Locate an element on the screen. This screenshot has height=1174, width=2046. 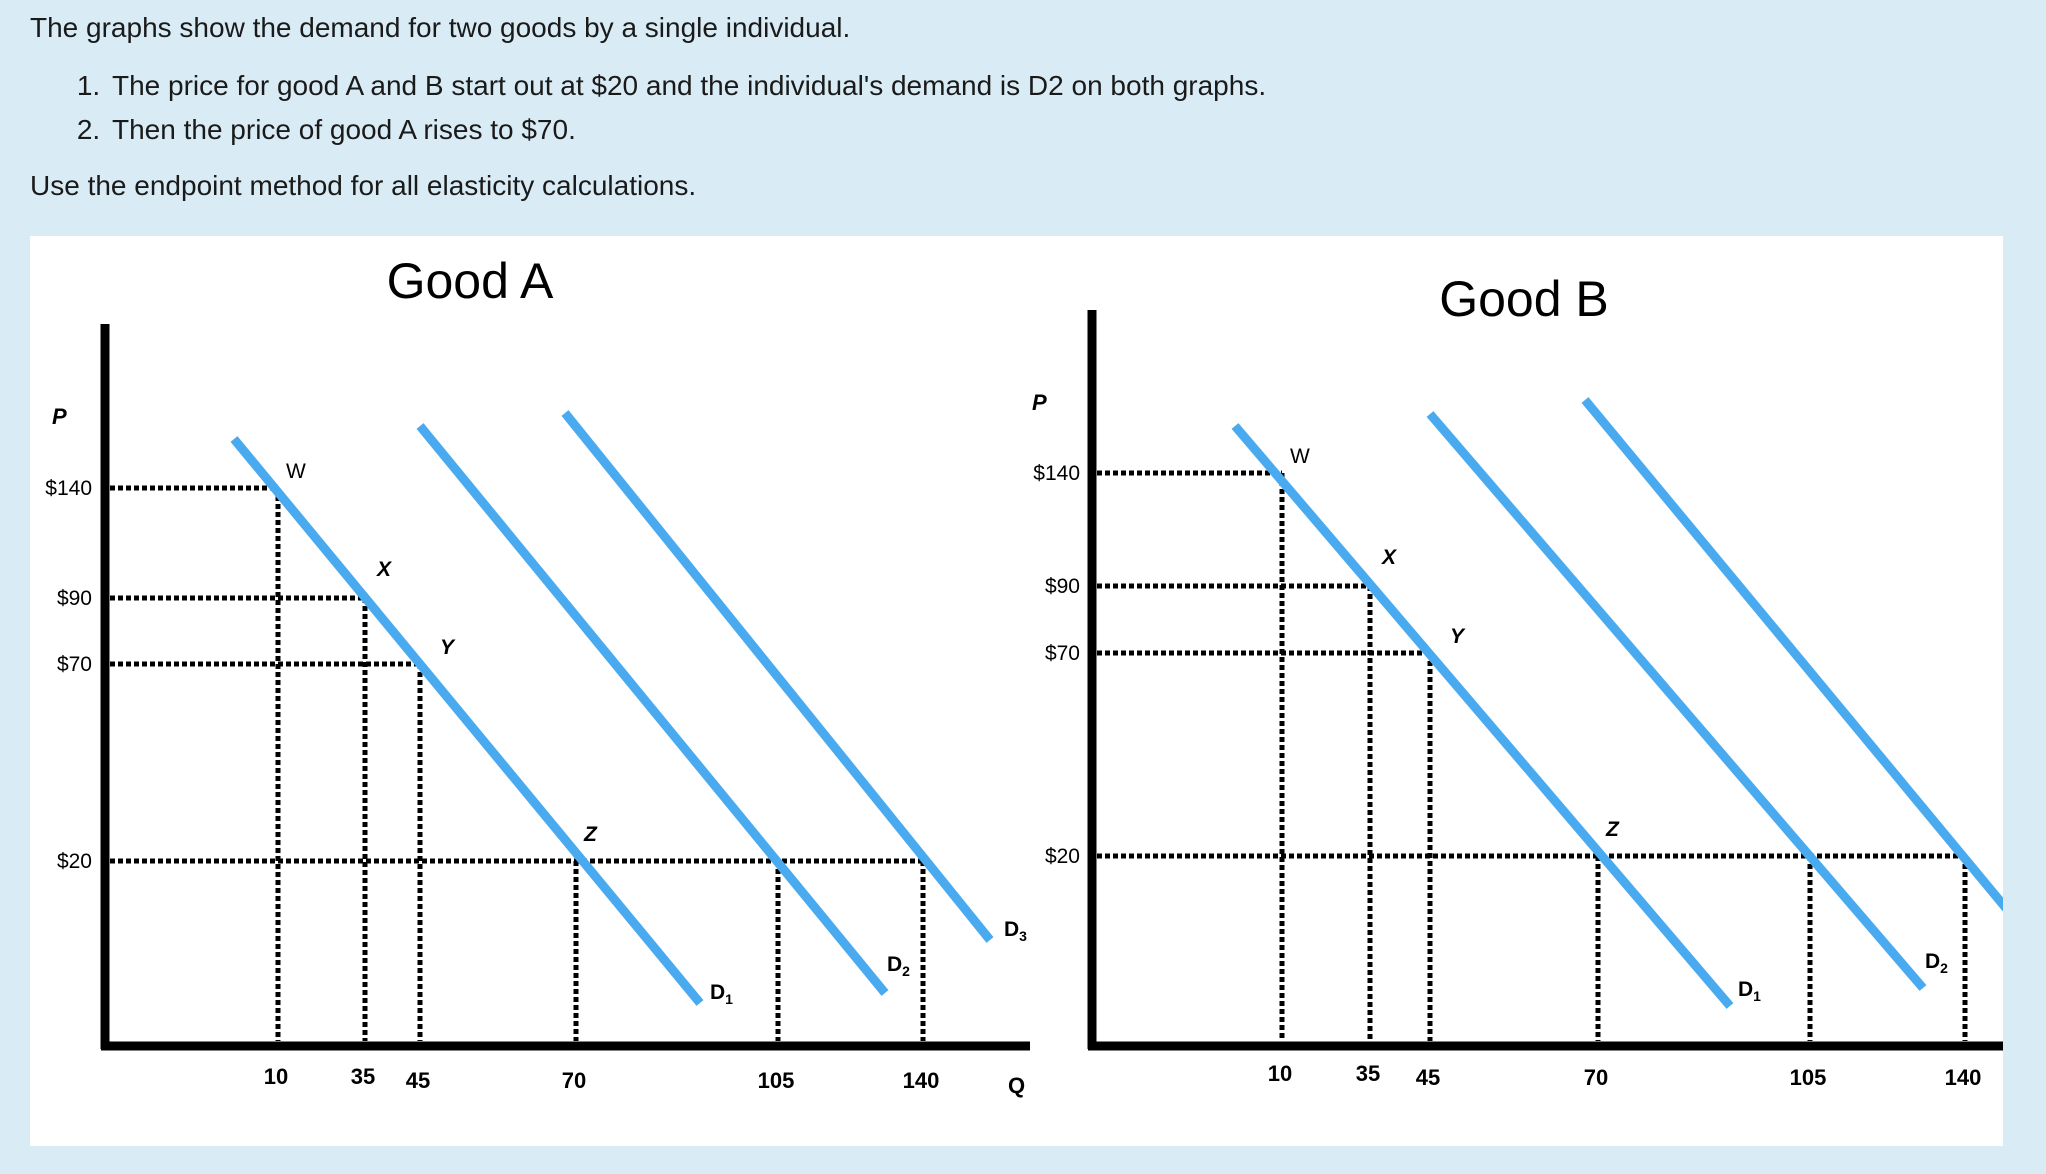
chart-title: Good A is located at coordinates (470, 281).